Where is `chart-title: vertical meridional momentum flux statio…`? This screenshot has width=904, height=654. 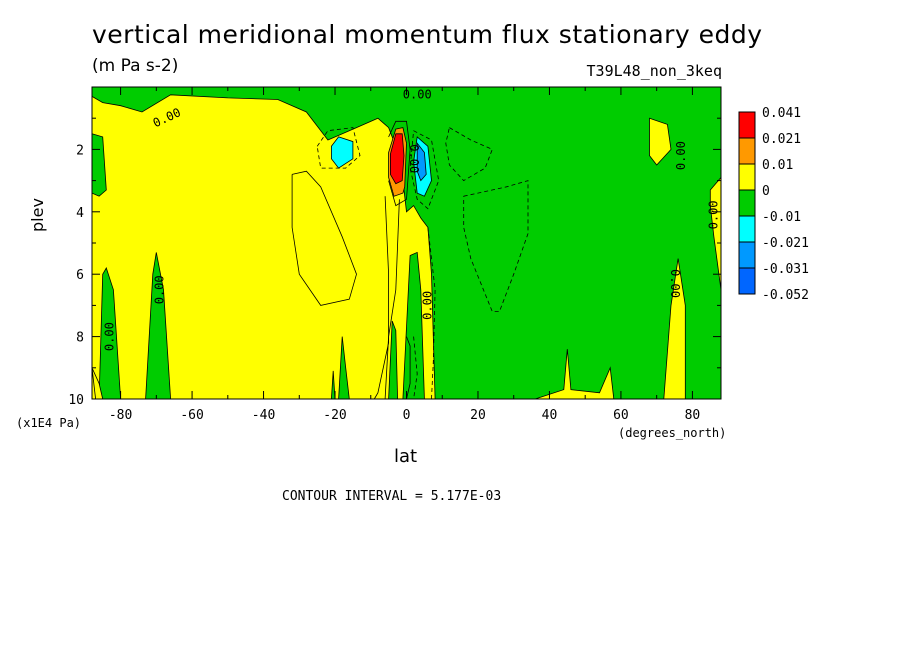
chart-title: vertical meridional momentum flux statio… is located at coordinates (427, 34).